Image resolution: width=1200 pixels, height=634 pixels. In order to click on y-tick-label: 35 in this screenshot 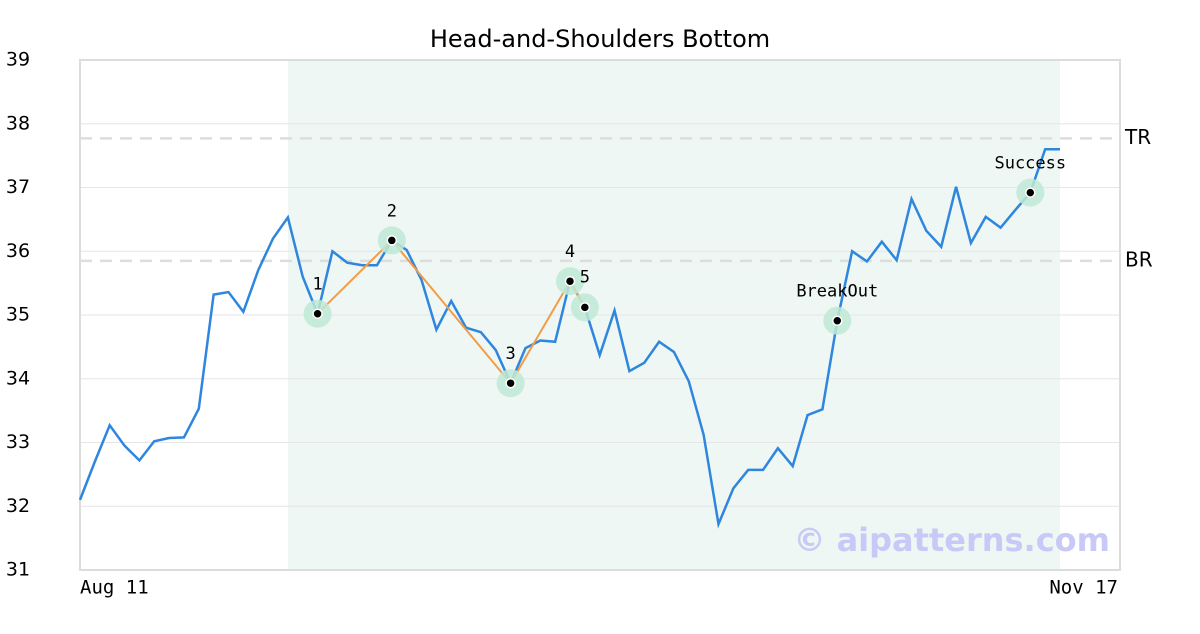, I will do `click(18, 315)`.